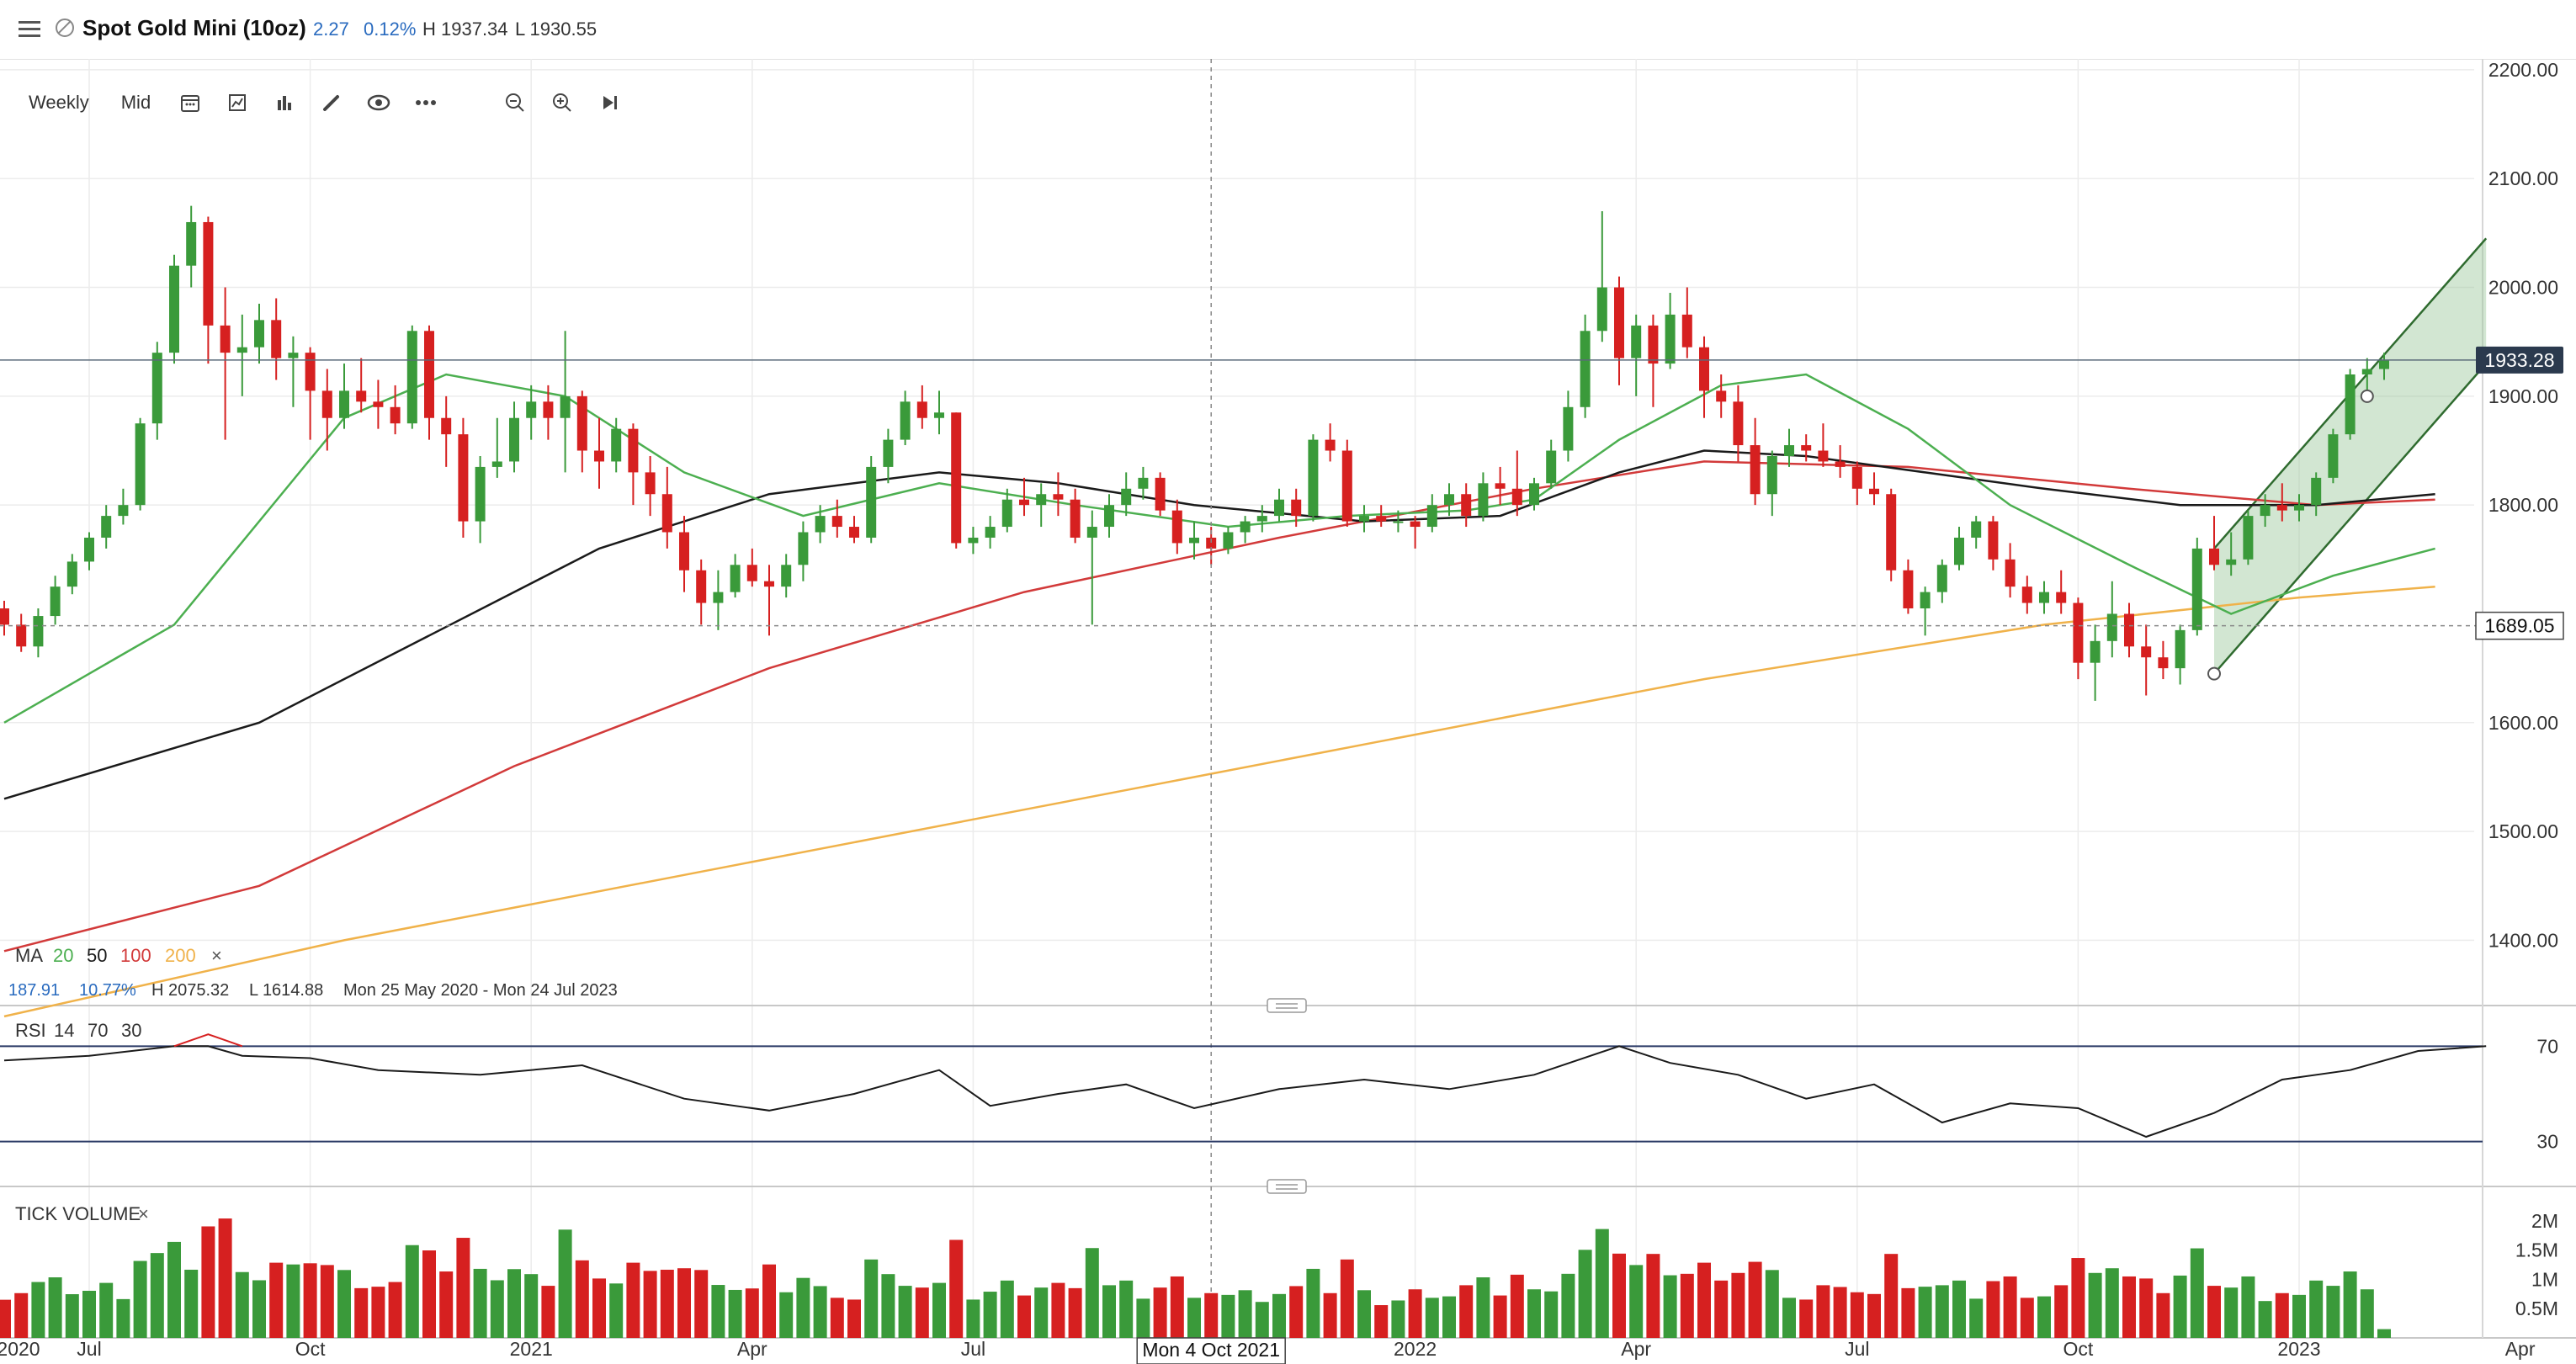 This screenshot has width=2576, height=1364. What do you see at coordinates (562, 102) in the screenshot?
I see `zoom-in-icon` at bounding box center [562, 102].